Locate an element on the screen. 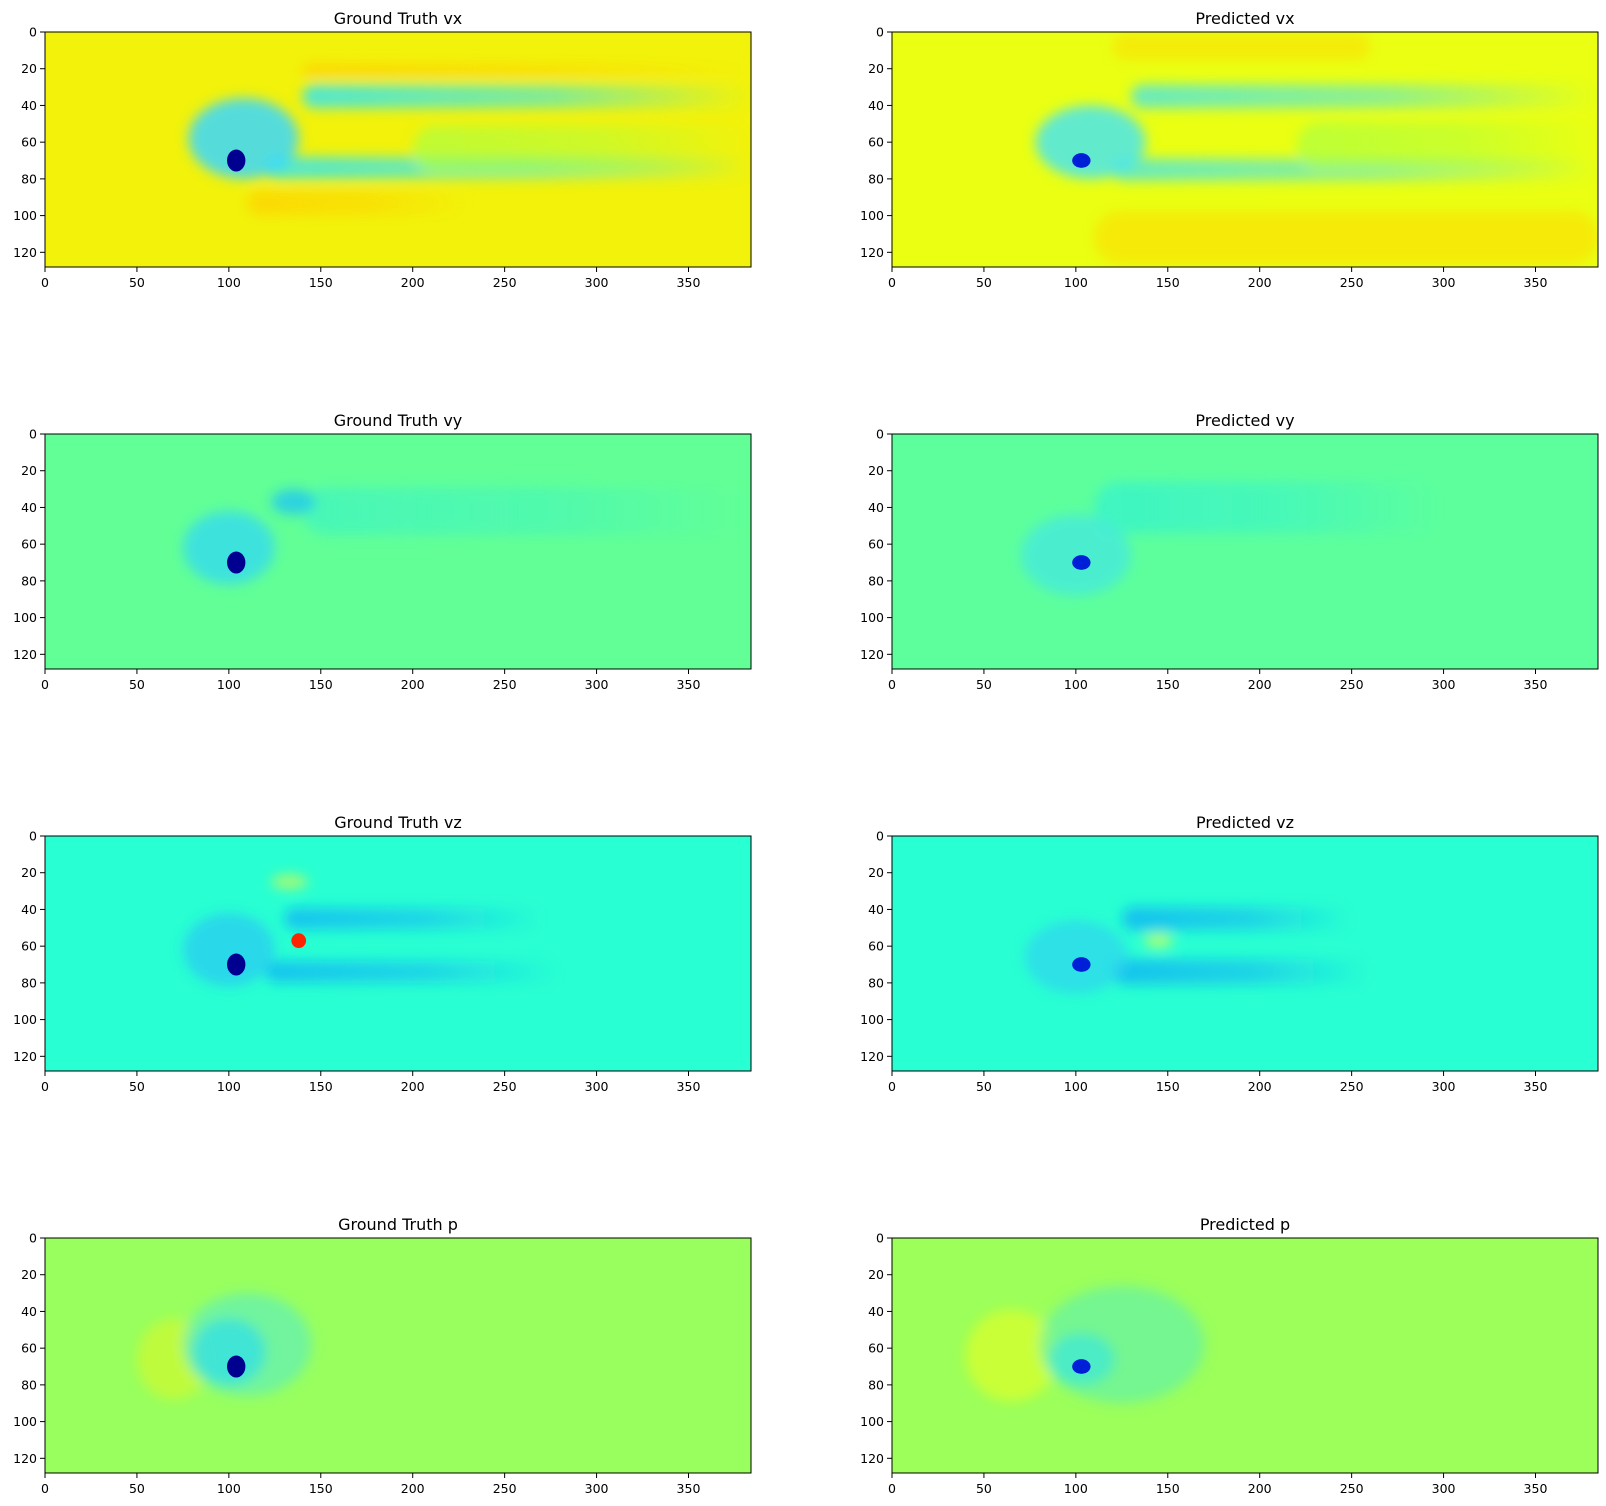 This screenshot has height=1506, width=1606. chart-title: Ground Truth p is located at coordinates (398, 1224).